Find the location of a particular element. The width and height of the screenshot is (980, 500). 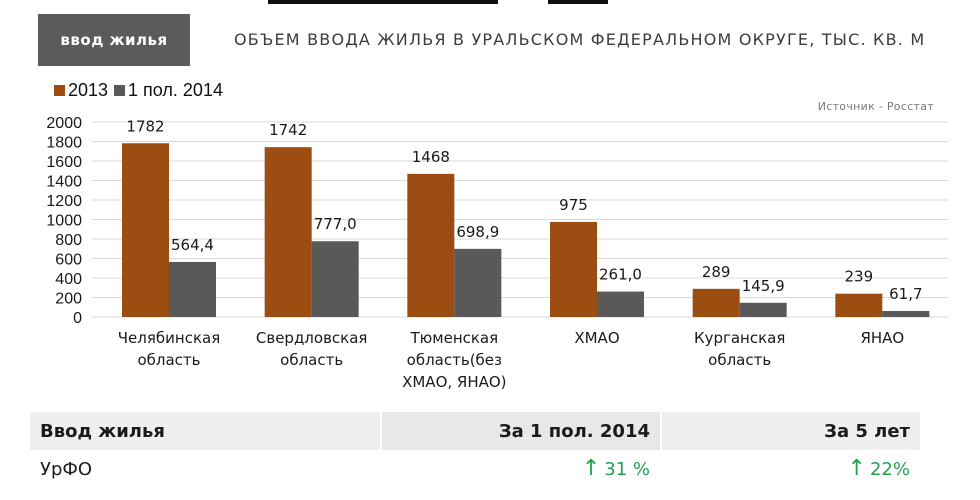

x-tick-label: ЯНАО is located at coordinates (882, 338).